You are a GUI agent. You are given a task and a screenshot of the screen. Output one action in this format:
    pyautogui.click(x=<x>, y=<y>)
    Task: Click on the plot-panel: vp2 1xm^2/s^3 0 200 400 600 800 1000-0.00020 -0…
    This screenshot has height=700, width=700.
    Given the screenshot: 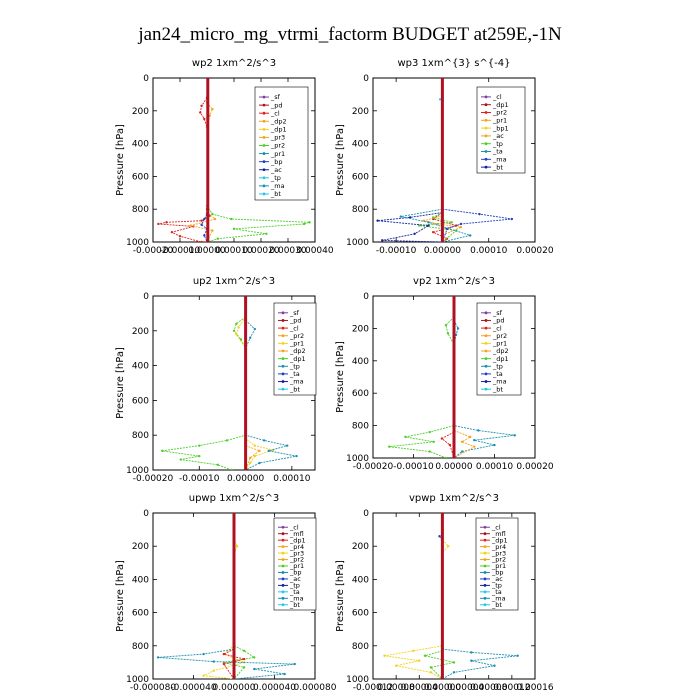 What is the action you would take?
    pyautogui.click(x=444, y=374)
    